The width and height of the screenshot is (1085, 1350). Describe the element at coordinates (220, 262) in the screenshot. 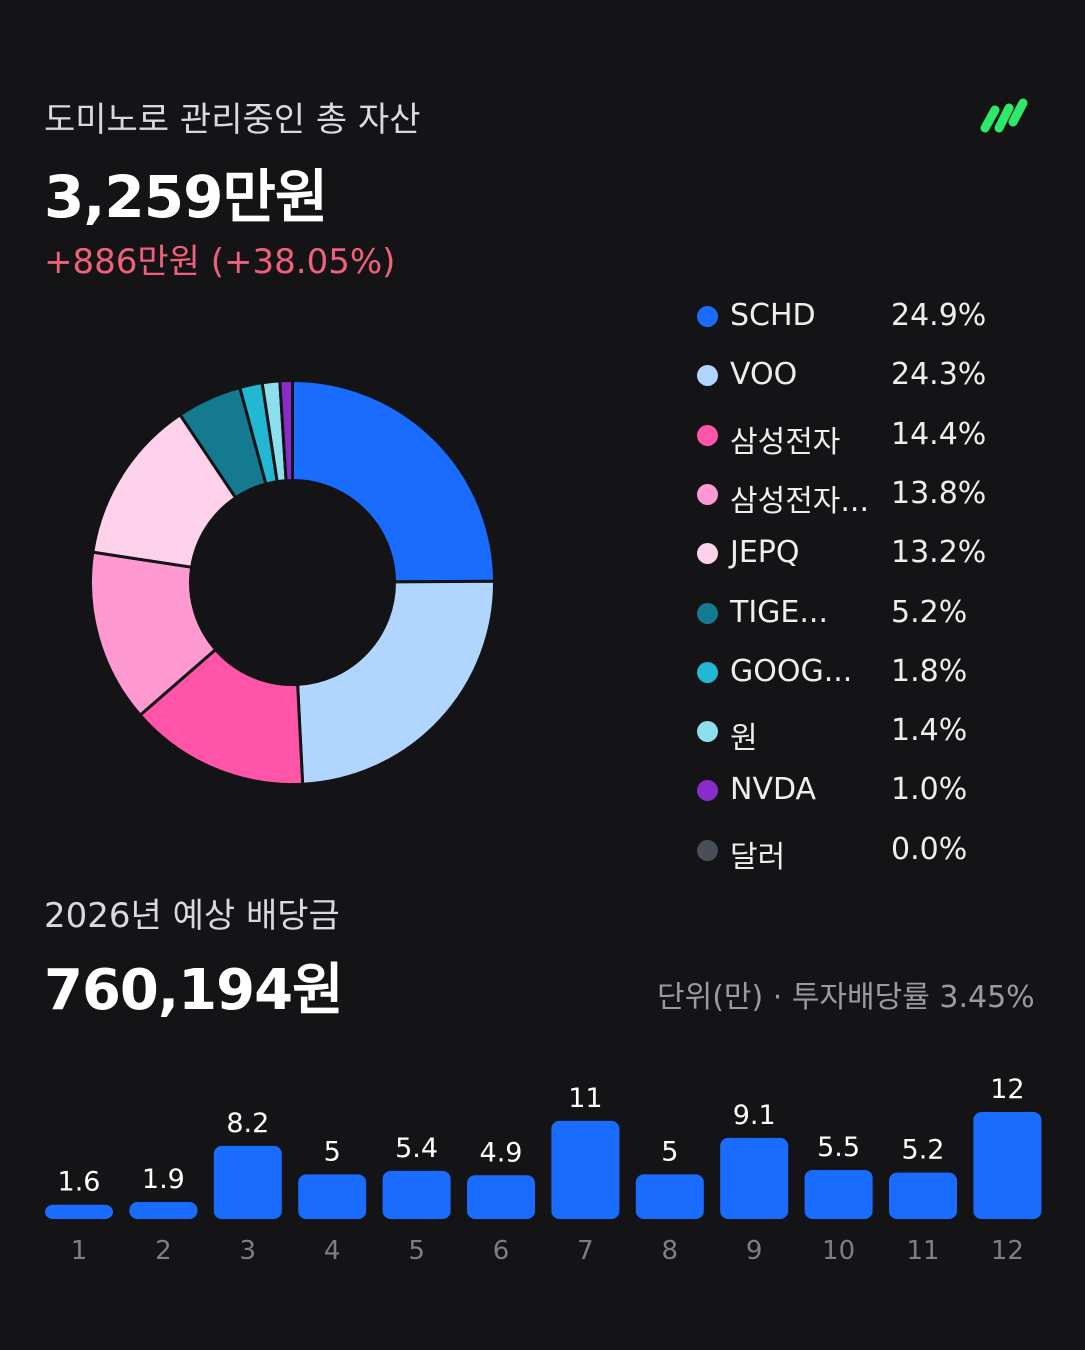

I see `total-assets-change: +886만원 (+38.05%)` at that location.